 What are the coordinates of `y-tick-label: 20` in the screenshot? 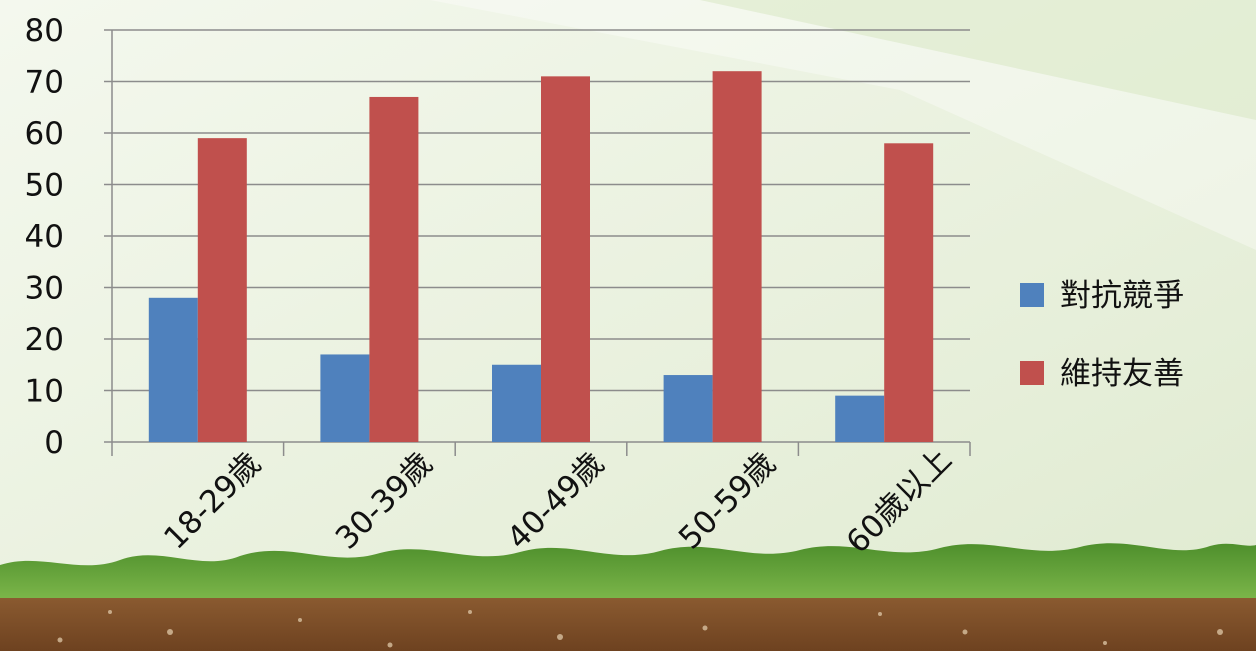 It's located at (44, 340).